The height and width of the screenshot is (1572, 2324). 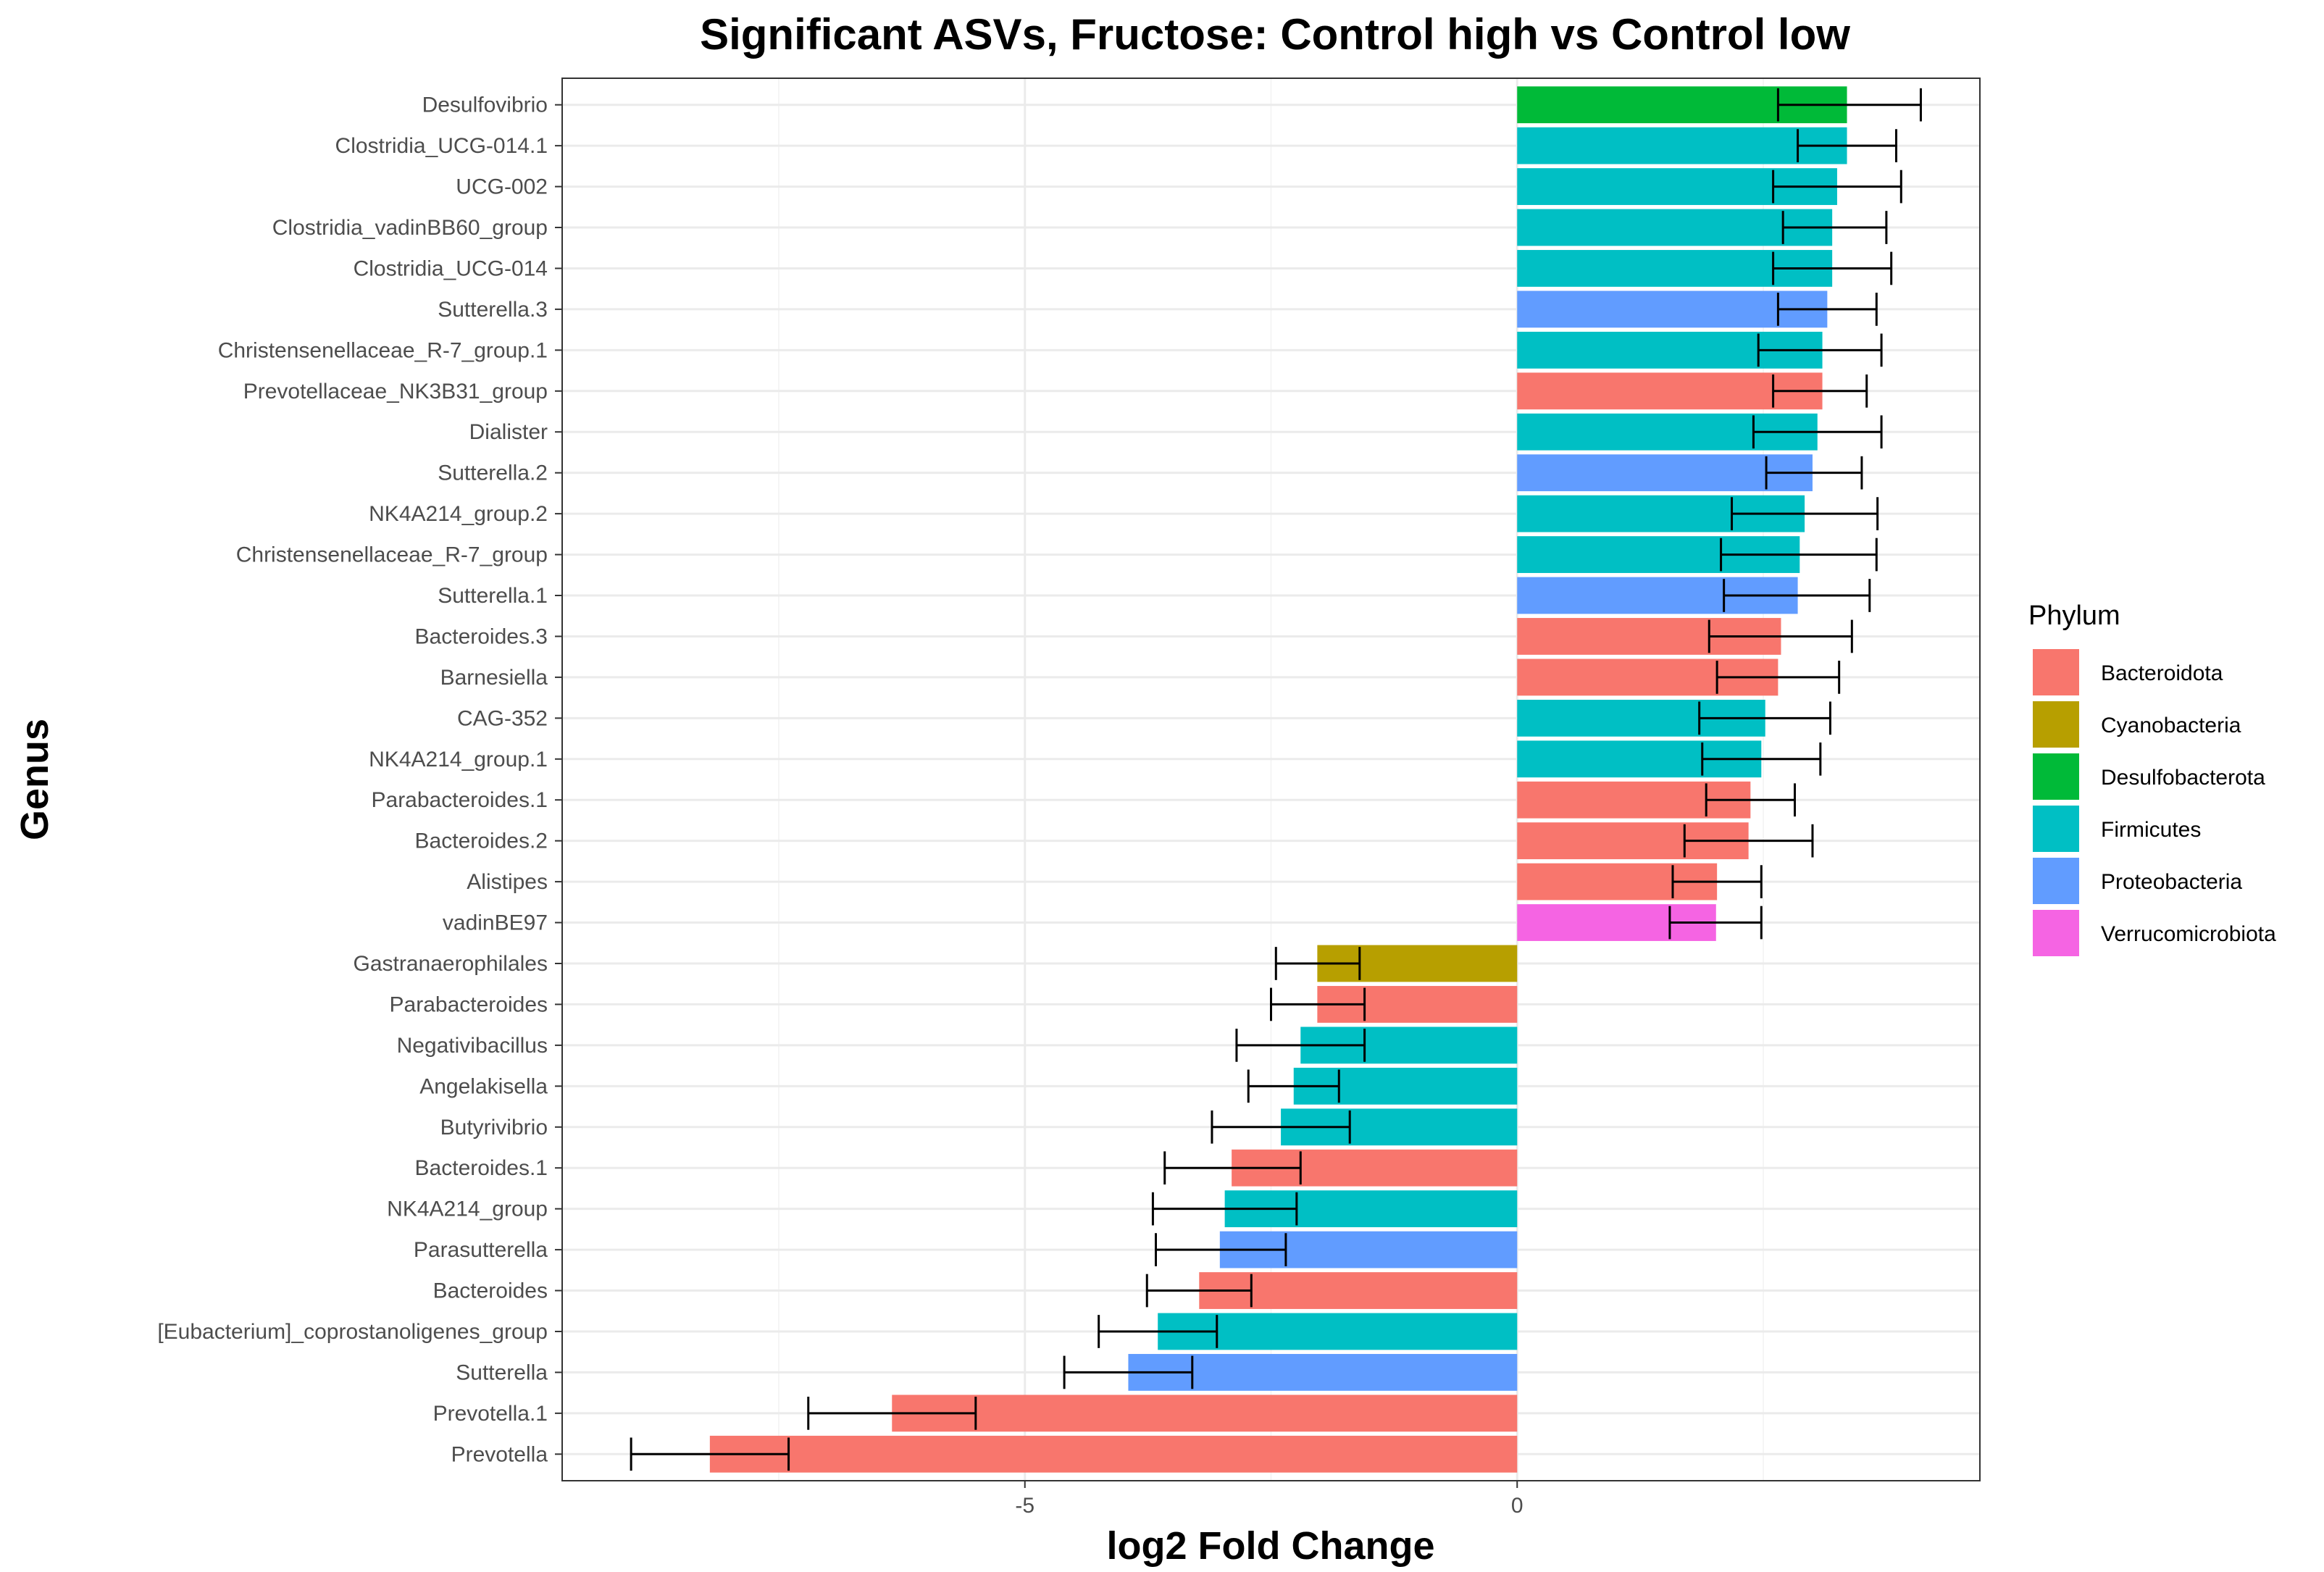 I want to click on y-tick-label: Alistipes, so click(x=507, y=882).